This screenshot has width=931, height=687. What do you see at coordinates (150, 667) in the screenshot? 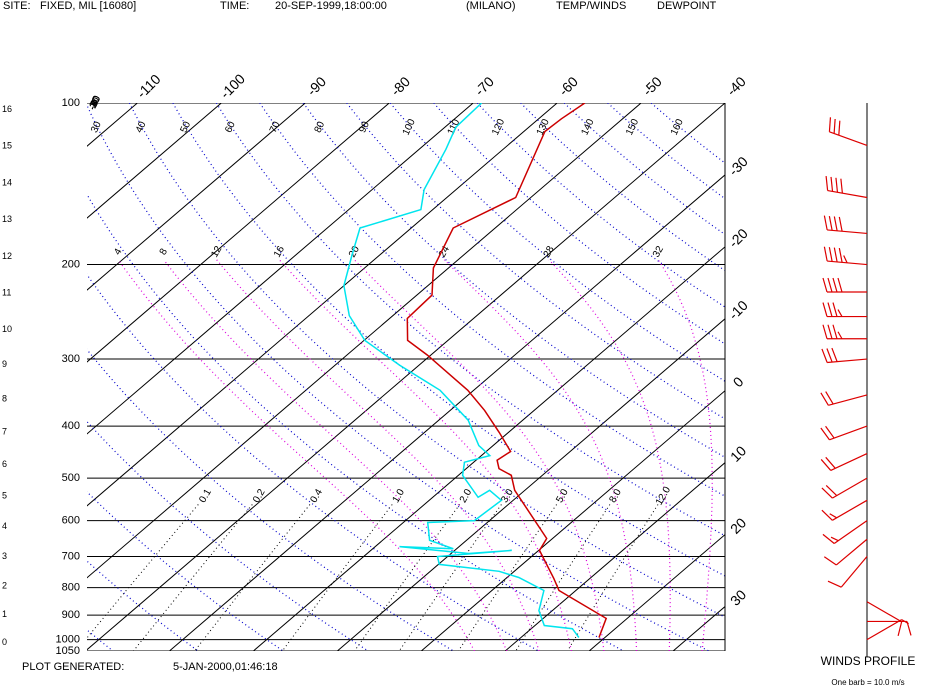
I see `footer: PLOT GENERATED: 5-JAN-2000,01:46:18` at bounding box center [150, 667].